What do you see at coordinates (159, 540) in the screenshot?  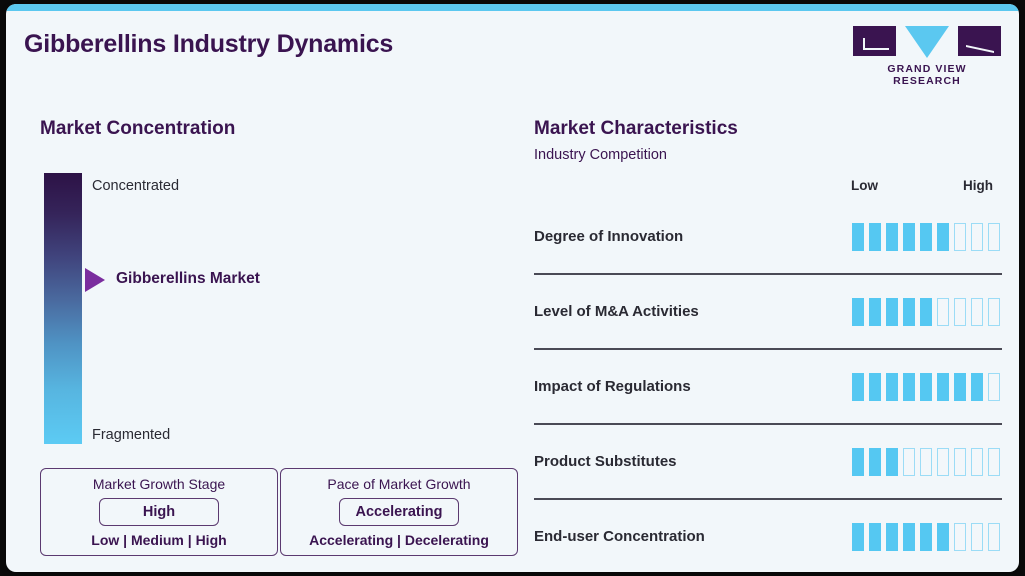 I see `market-growth-stage-options: Low | Medium | High` at bounding box center [159, 540].